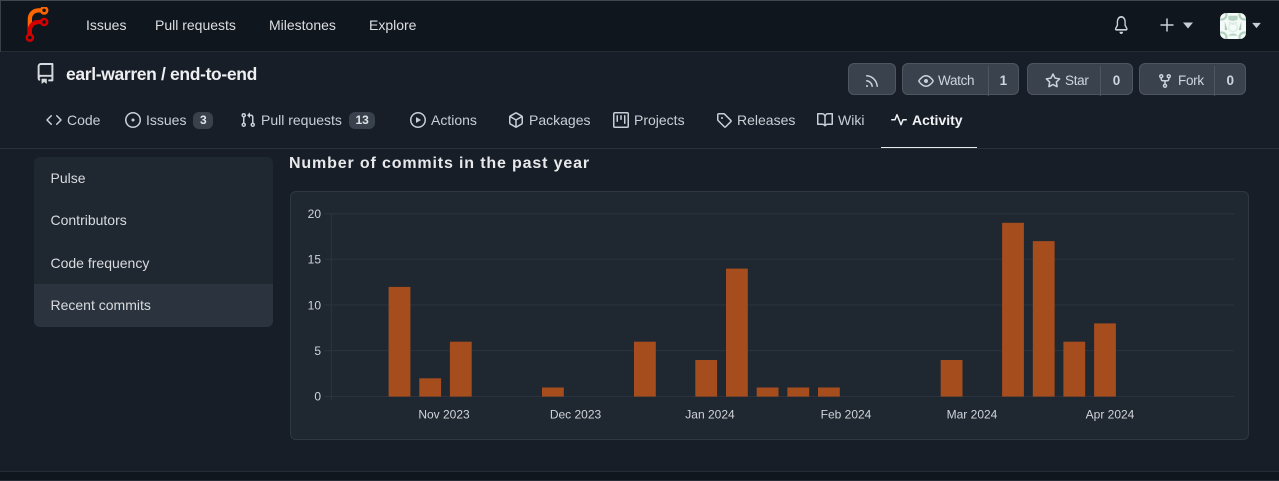 This screenshot has width=1279, height=481. I want to click on svg-text: Apr 2024, so click(1110, 415).